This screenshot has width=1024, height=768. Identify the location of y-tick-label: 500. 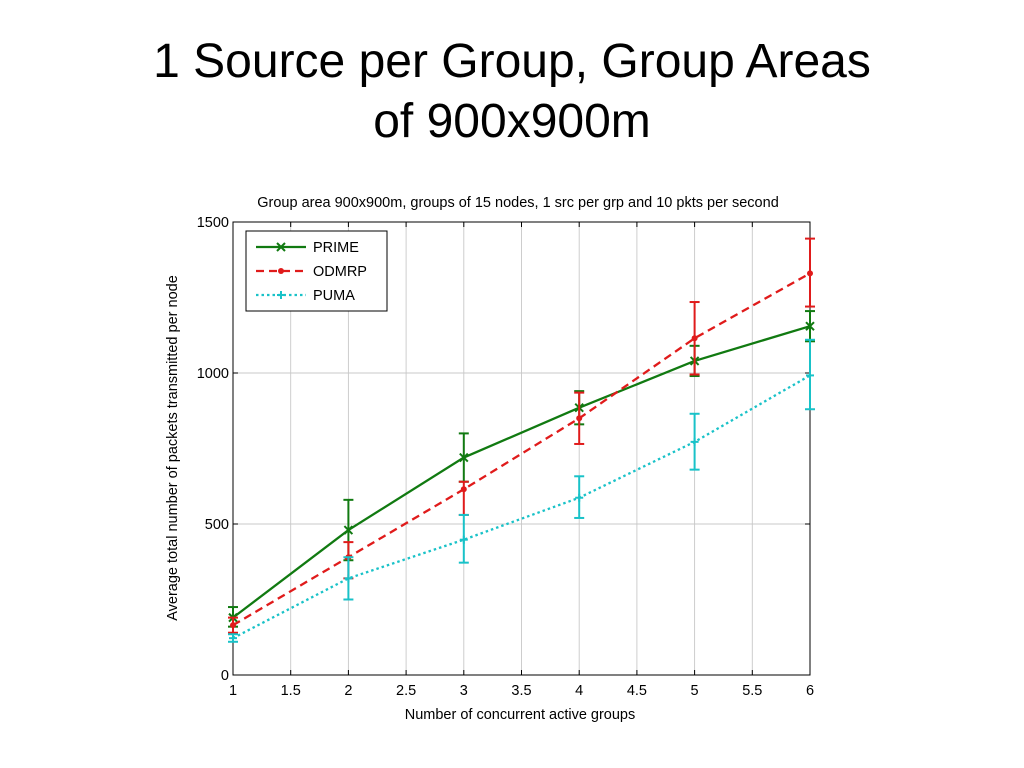
(217, 525).